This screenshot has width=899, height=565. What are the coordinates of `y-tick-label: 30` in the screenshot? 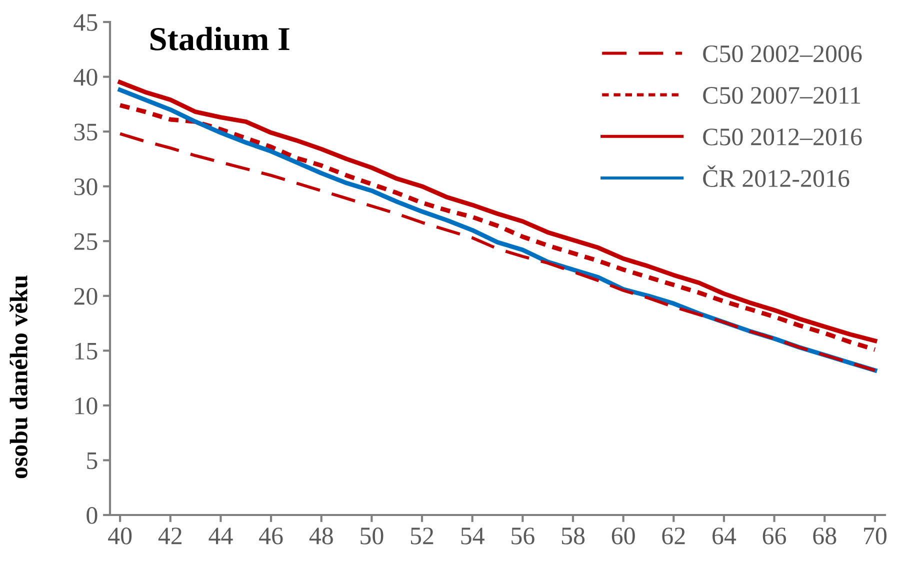 It's located at (86, 187).